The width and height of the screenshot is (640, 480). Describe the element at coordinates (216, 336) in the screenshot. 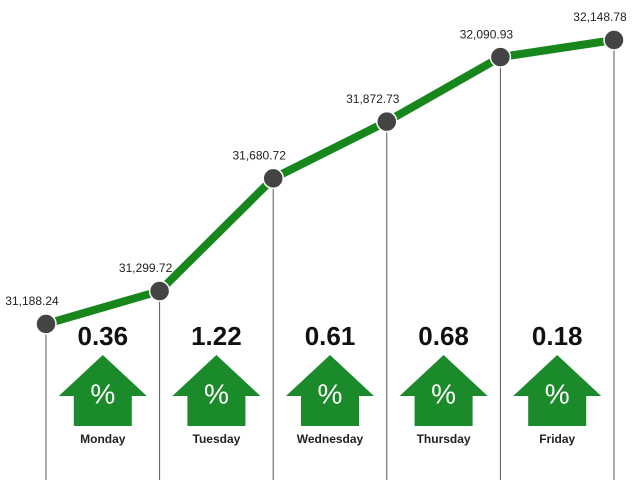

I see `change-value: 1.22` at that location.